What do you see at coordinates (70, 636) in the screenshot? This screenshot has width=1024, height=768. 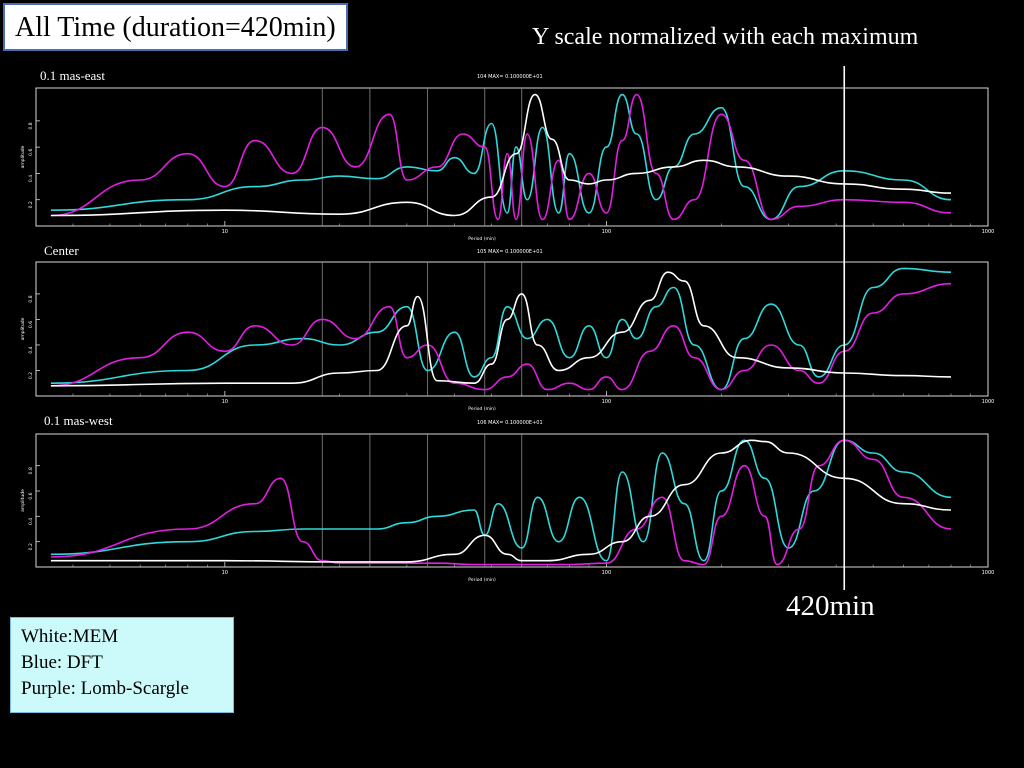 I see `legend-item-mem: White:MEM` at bounding box center [70, 636].